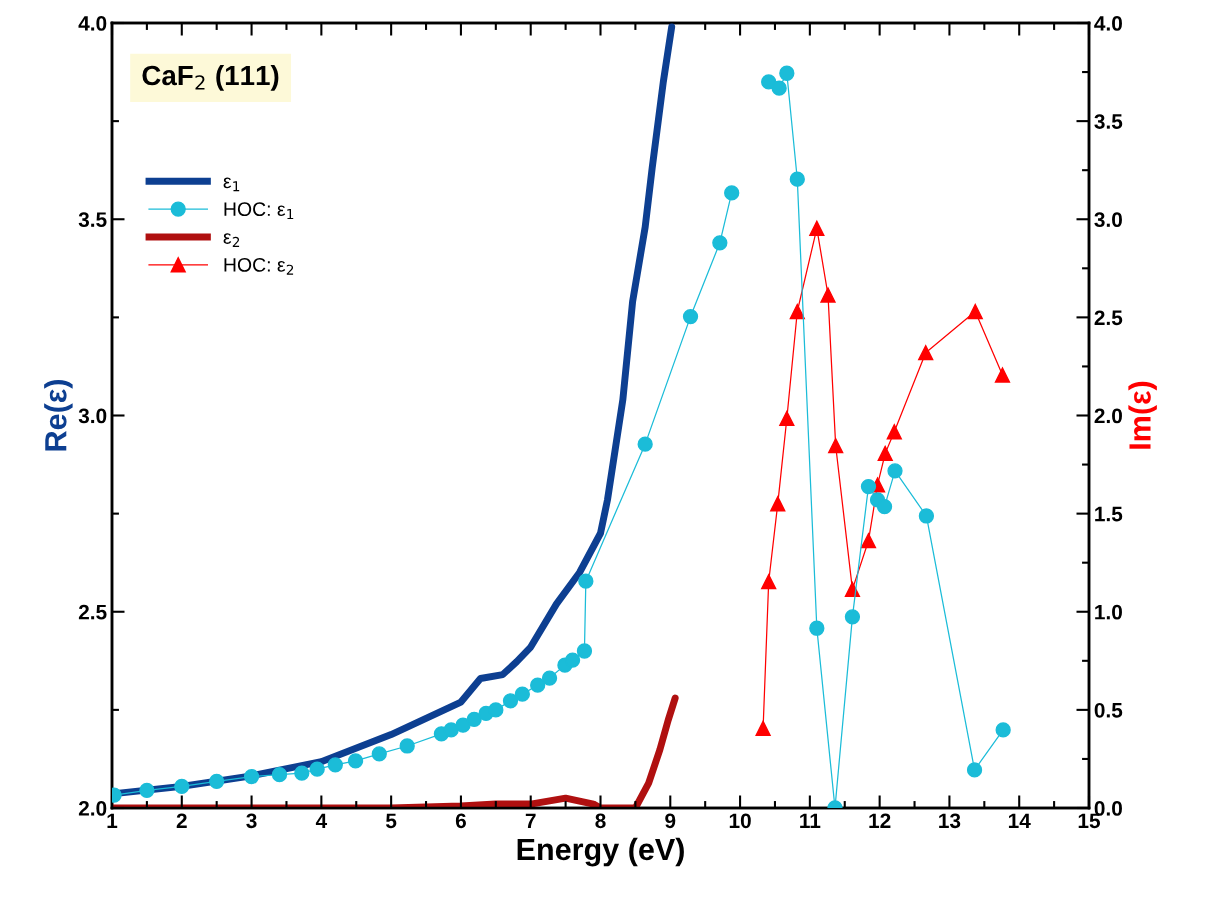 The image size is (1215, 919). What do you see at coordinates (1108, 220) in the screenshot?
I see `y2-tick-label: 3.0` at bounding box center [1108, 220].